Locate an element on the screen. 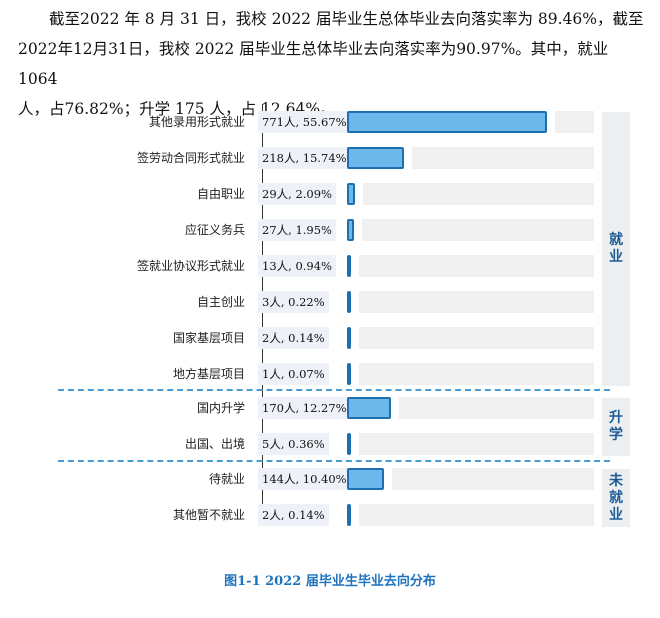 The height and width of the screenshot is (618, 660). chart-row: 国家基层项目 2人, 0.14% is located at coordinates (330, 338).